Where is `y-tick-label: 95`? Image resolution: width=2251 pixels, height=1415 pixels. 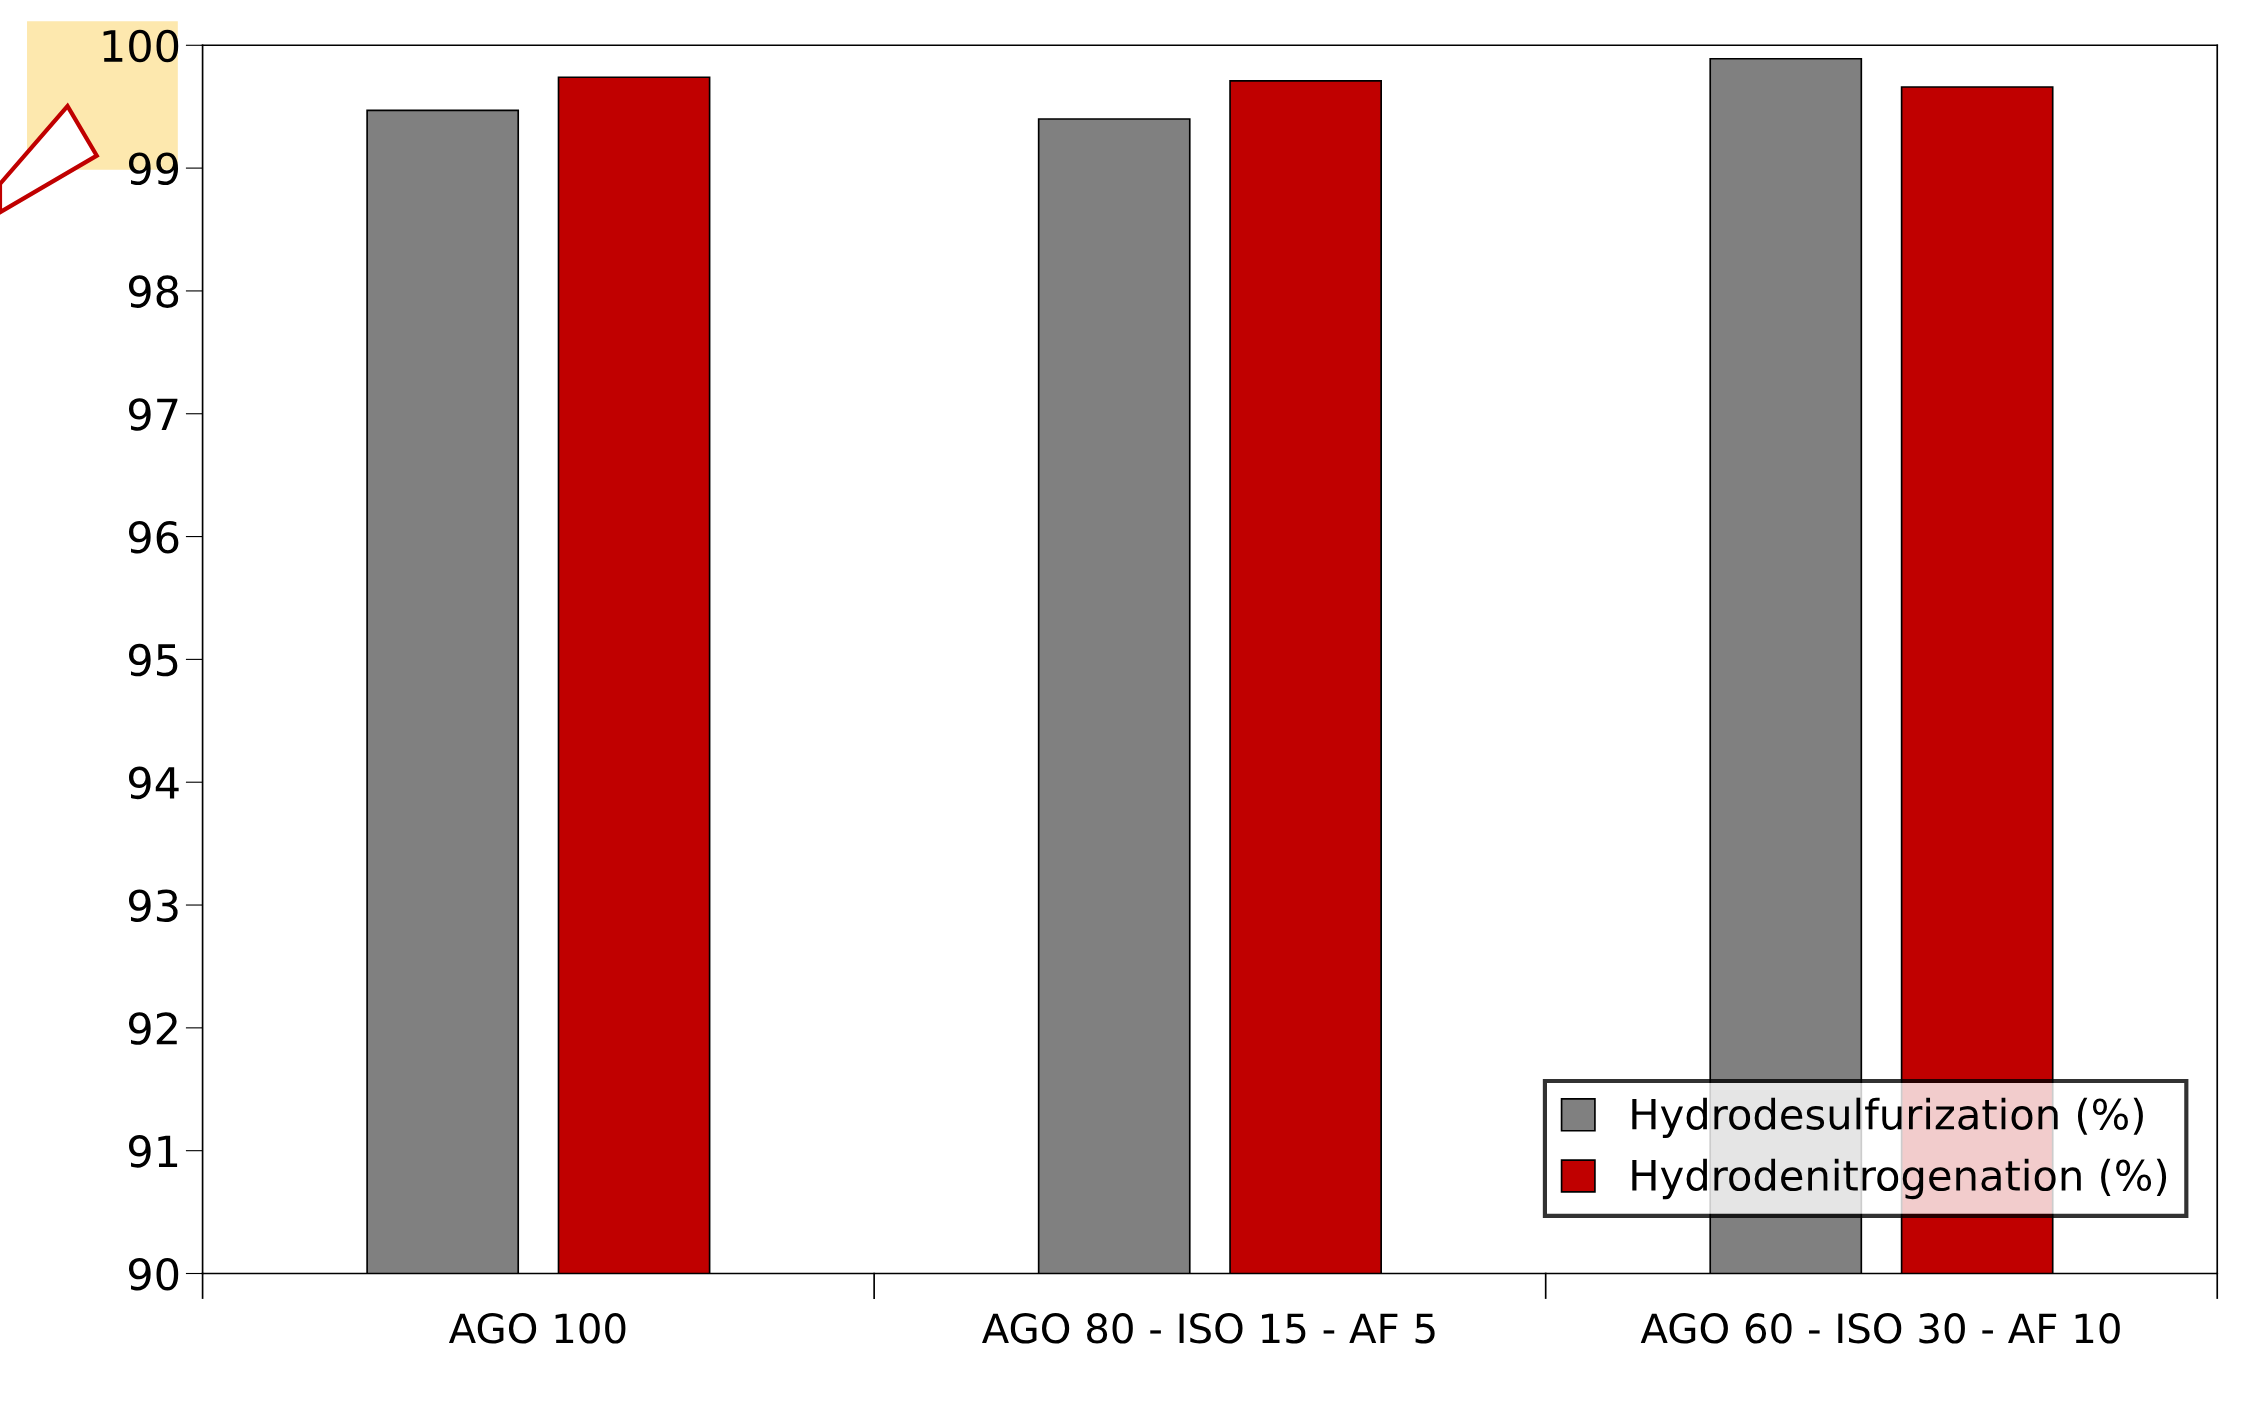
y-tick-label: 95 is located at coordinates (153, 660).